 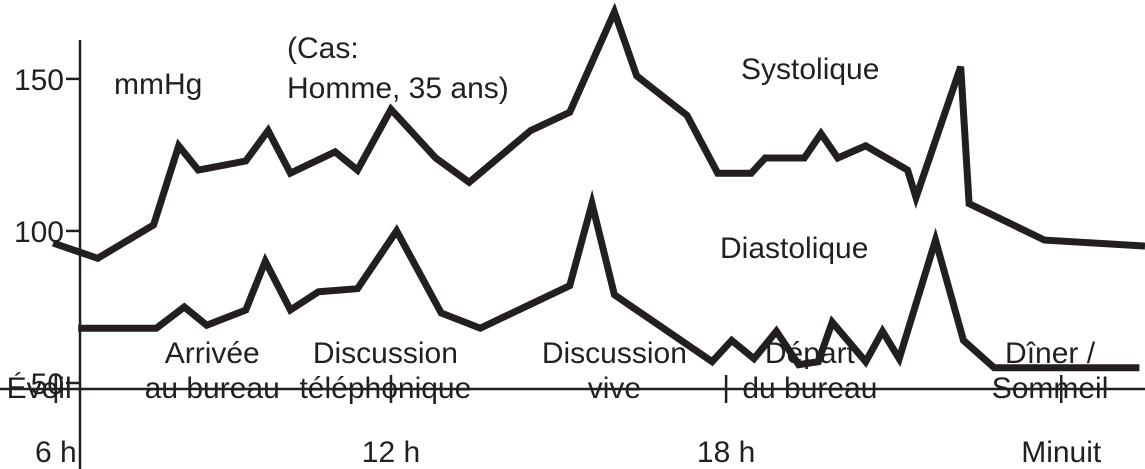 What do you see at coordinates (385, 388) in the screenshot?
I see `activity-label: téléphonique` at bounding box center [385, 388].